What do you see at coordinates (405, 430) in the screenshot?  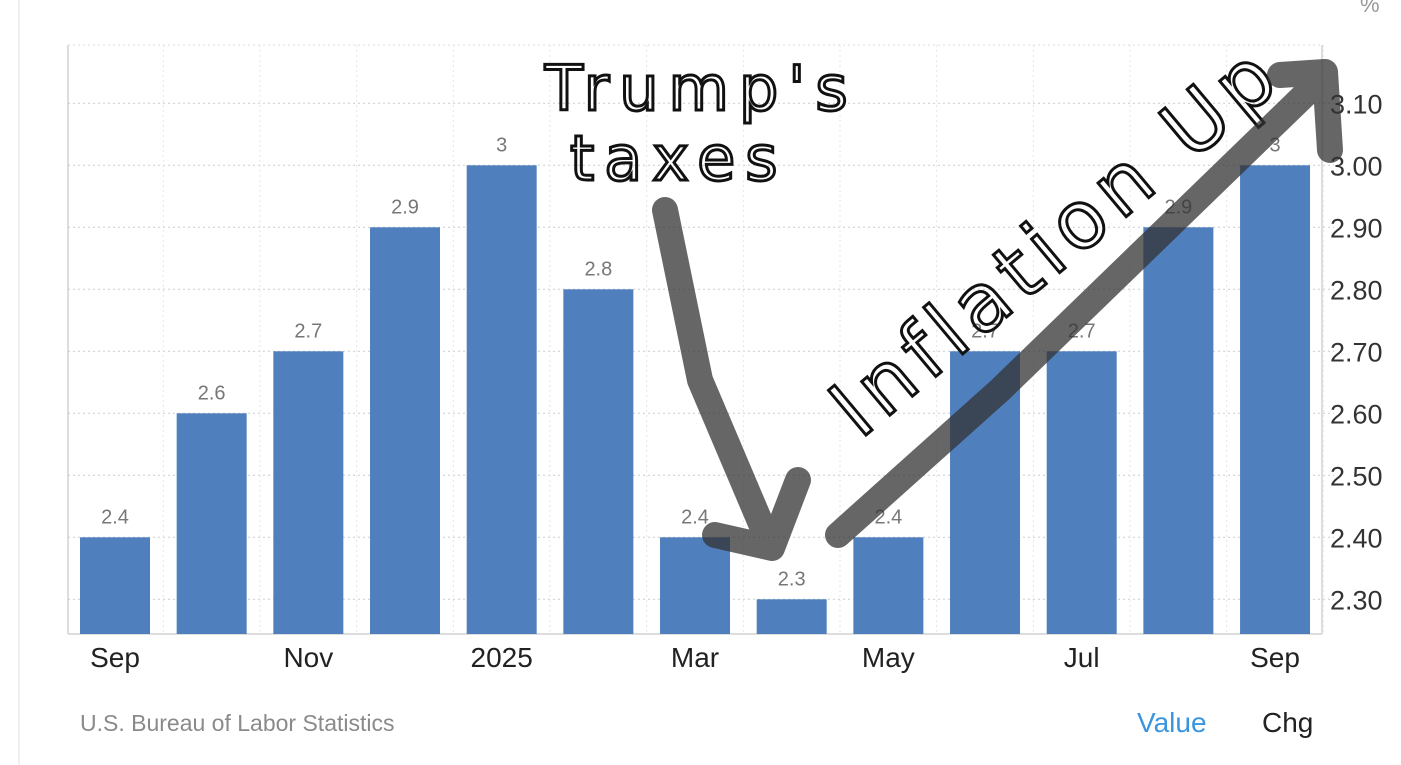 I see `bar-dec` at bounding box center [405, 430].